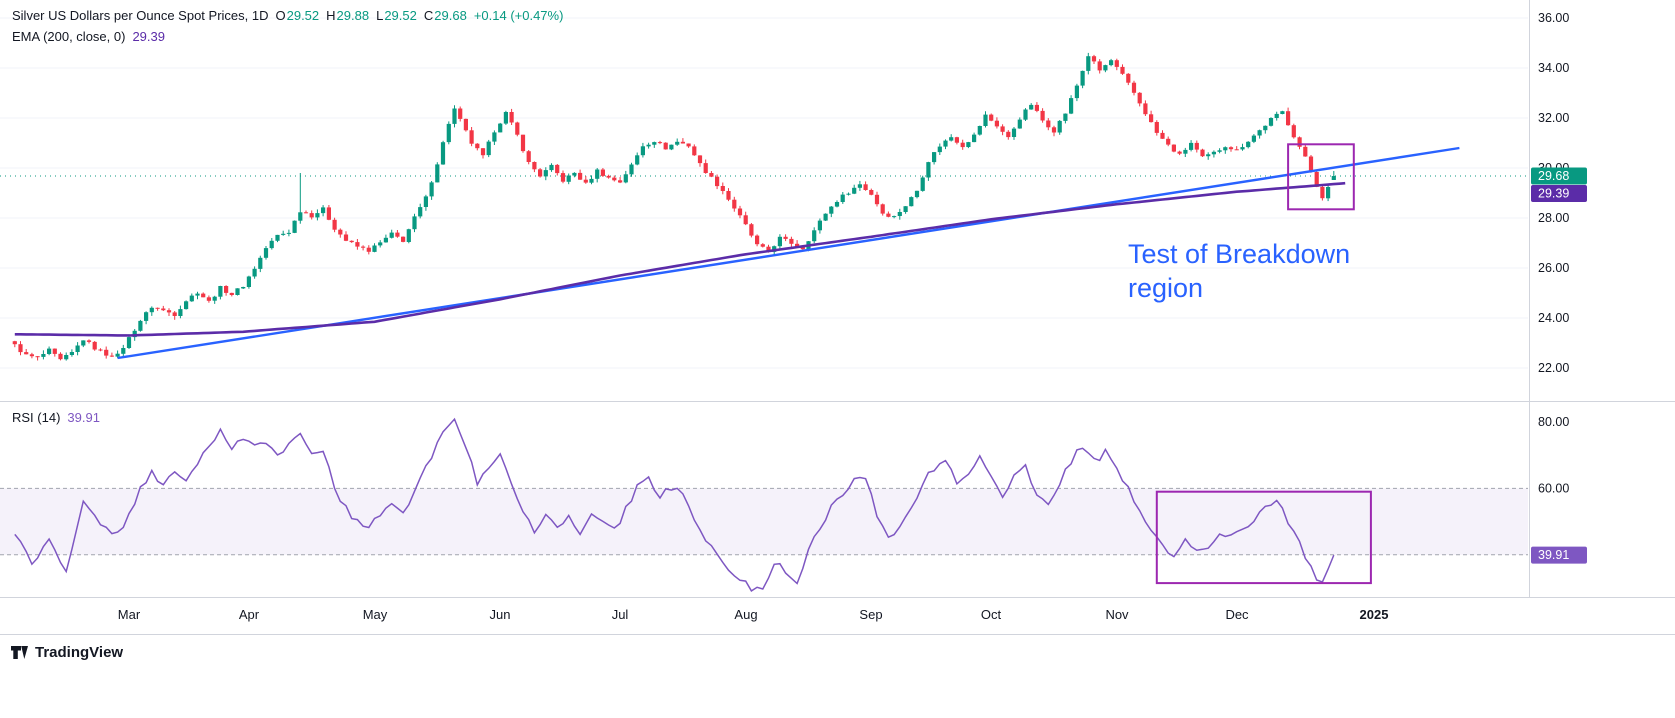 The height and width of the screenshot is (718, 1675). Describe the element at coordinates (396, 15) in the screenshot. I see `ohlc-low: L 29.52` at that location.